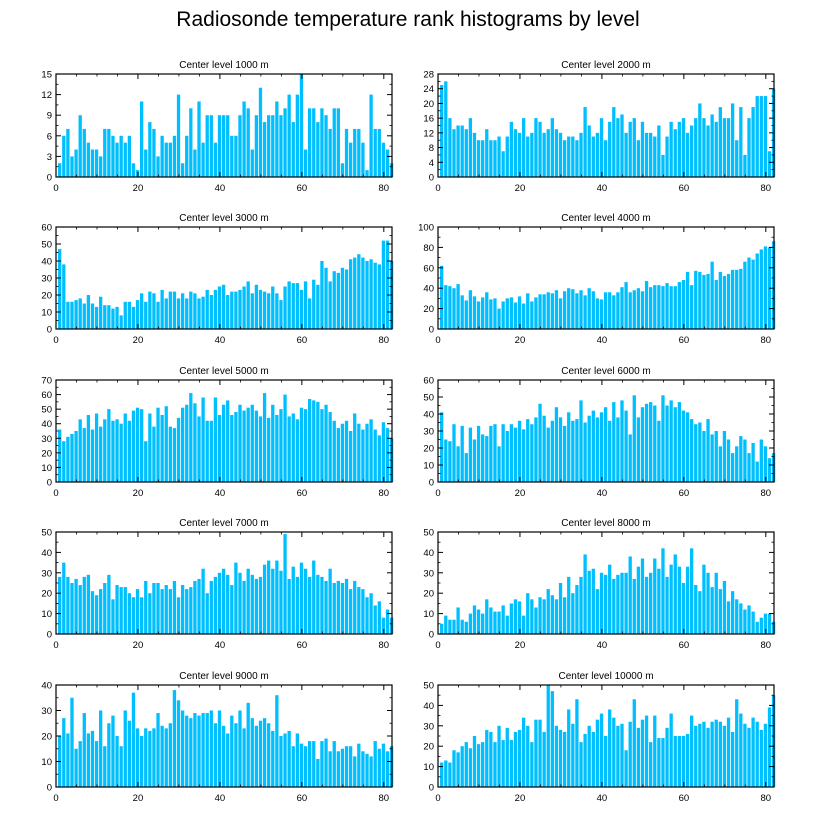 The height and width of the screenshot is (824, 816). I want to click on y-tick-label: 30, so click(46, 439).